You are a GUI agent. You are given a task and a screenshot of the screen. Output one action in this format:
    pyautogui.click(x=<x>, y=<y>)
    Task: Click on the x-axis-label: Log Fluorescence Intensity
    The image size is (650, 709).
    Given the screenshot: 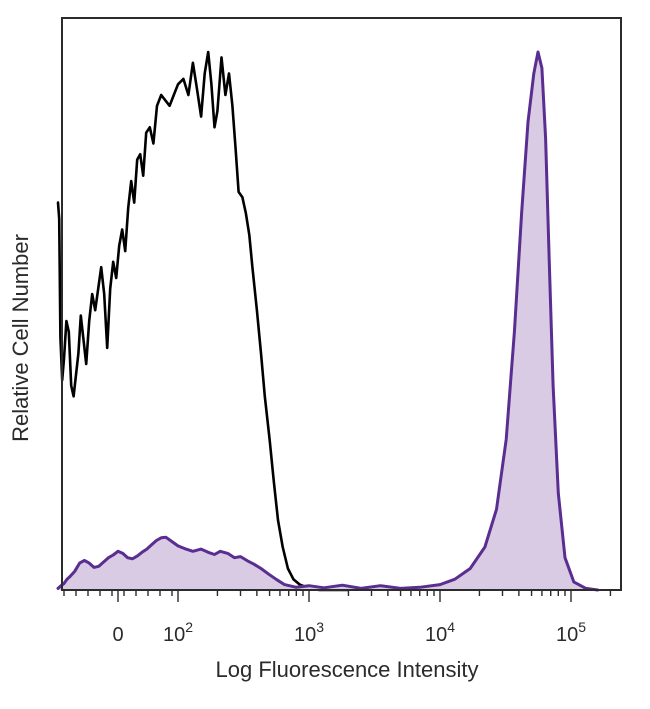 What is the action you would take?
    pyautogui.click(x=347, y=669)
    